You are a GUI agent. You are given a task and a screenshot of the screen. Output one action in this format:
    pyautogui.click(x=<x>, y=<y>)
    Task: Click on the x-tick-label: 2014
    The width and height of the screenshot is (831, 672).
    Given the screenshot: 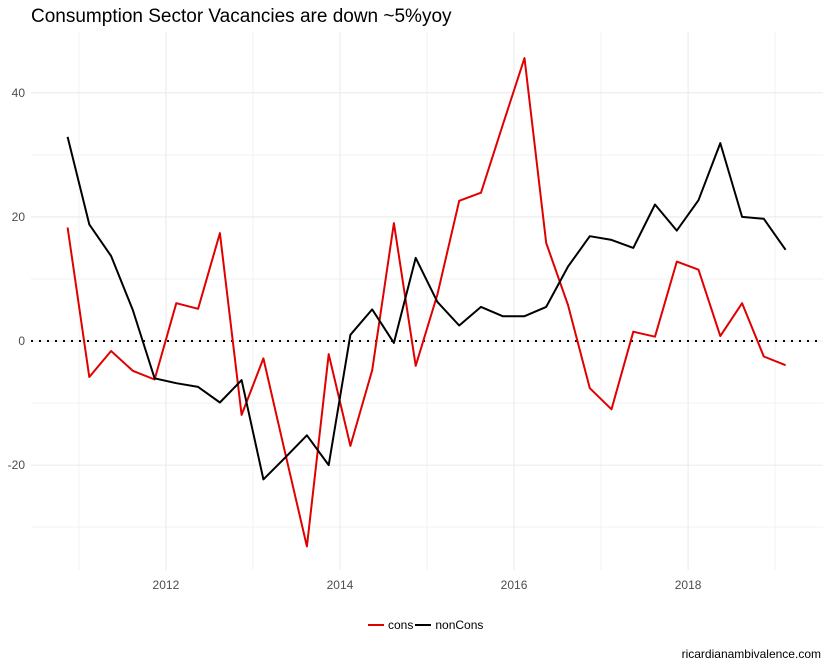 What is the action you would take?
    pyautogui.click(x=340, y=585)
    